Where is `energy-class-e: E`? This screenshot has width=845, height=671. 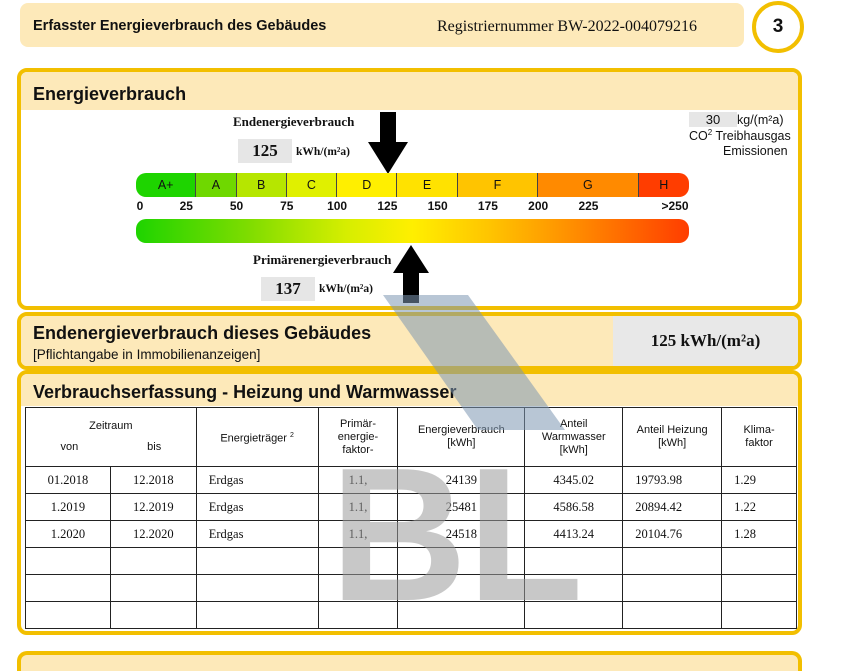
energy-class-e: E is located at coordinates (427, 185).